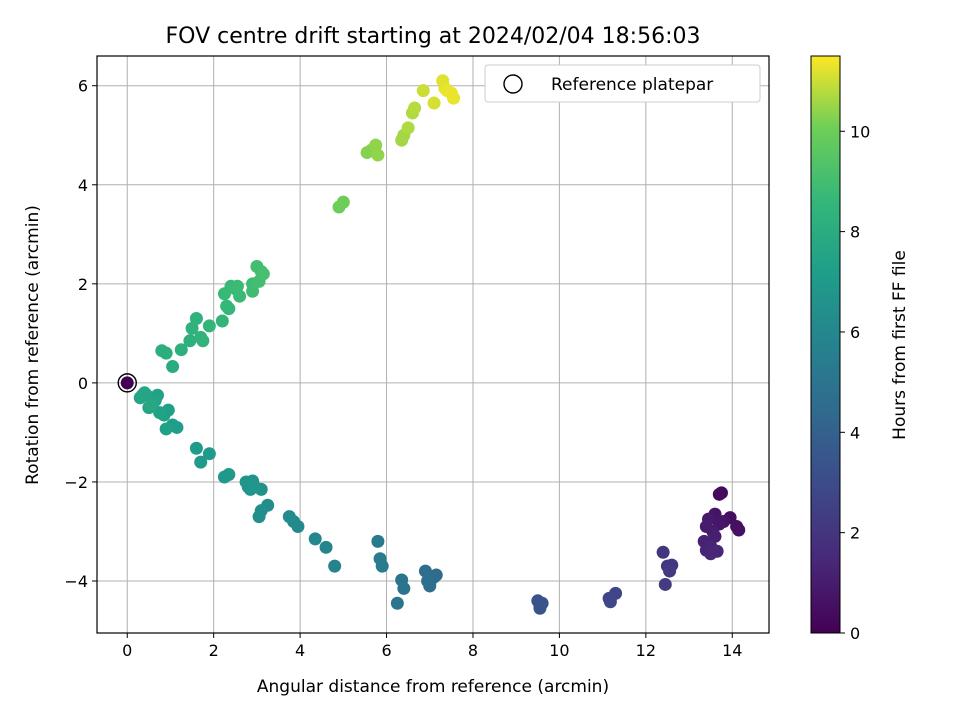 Image resolution: width=960 pixels, height=720 pixels. Describe the element at coordinates (83, 383) in the screenshot. I see `y-tick-label: 0` at that location.